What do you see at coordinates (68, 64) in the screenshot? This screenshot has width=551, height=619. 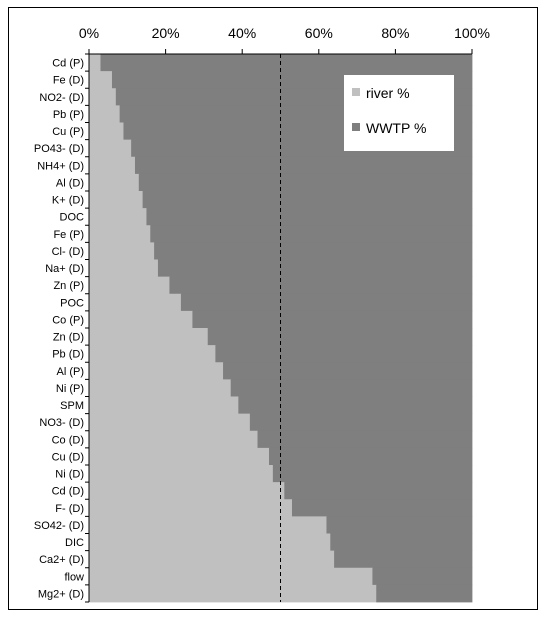 I see `category-label: Cd (P)` at bounding box center [68, 64].